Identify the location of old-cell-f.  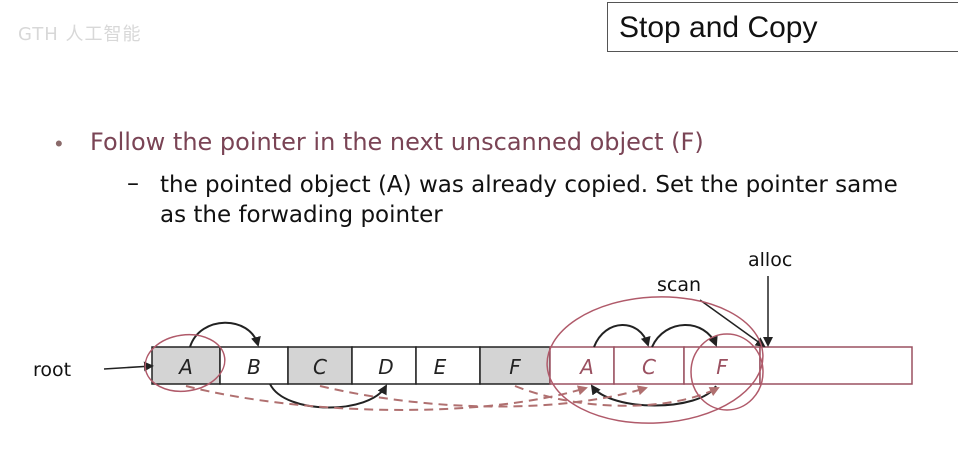
(515, 365).